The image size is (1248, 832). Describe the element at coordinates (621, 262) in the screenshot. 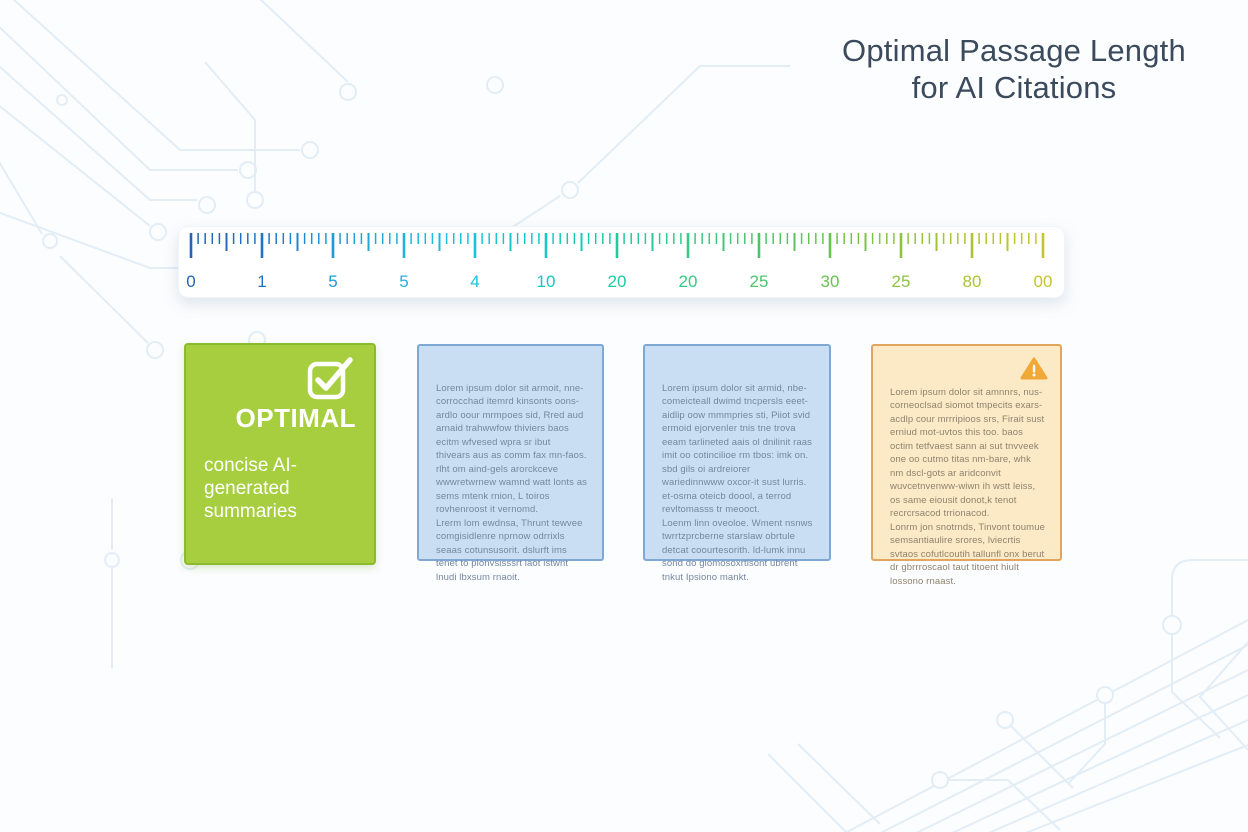

I see `ruler: 0 1 5 5 4 10 20 20 25 30 25 80 00` at that location.